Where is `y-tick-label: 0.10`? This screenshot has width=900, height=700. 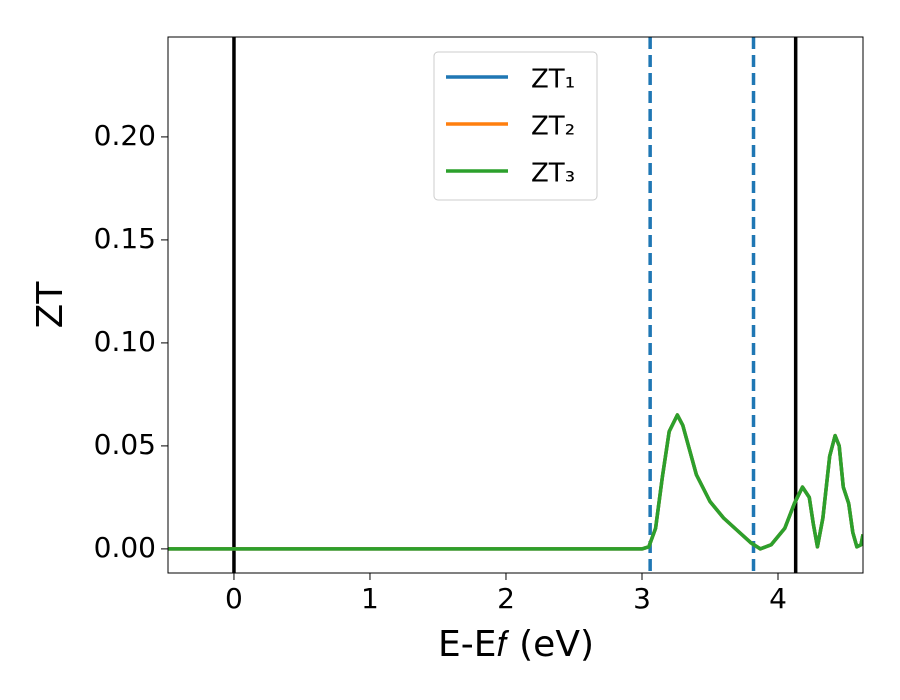
y-tick-label: 0.10 is located at coordinates (125, 341).